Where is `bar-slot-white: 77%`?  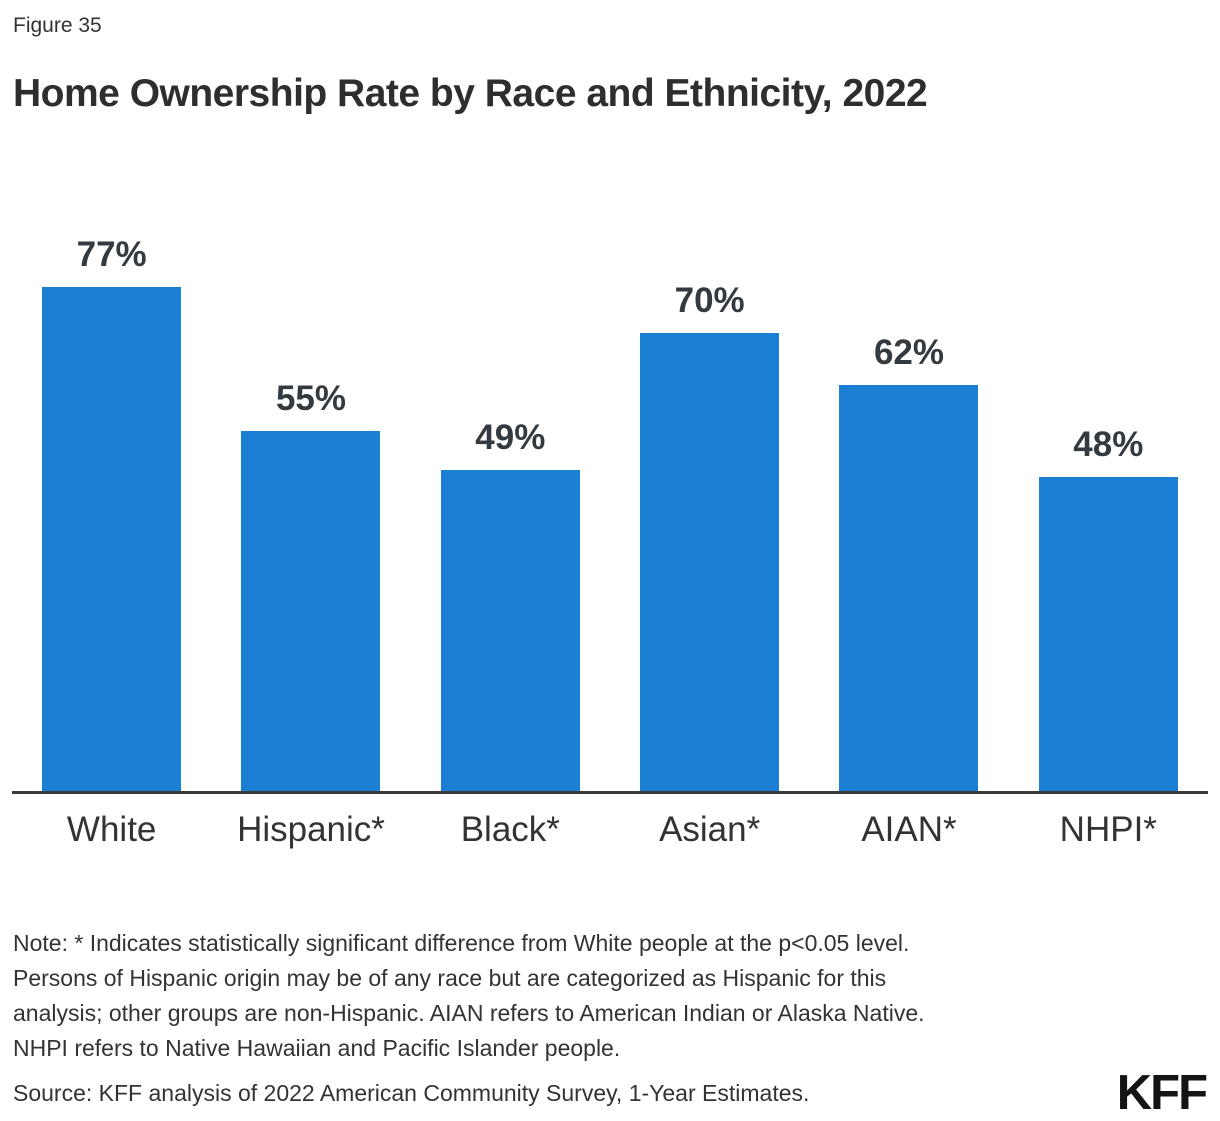 bar-slot-white: 77% is located at coordinates (111, 513).